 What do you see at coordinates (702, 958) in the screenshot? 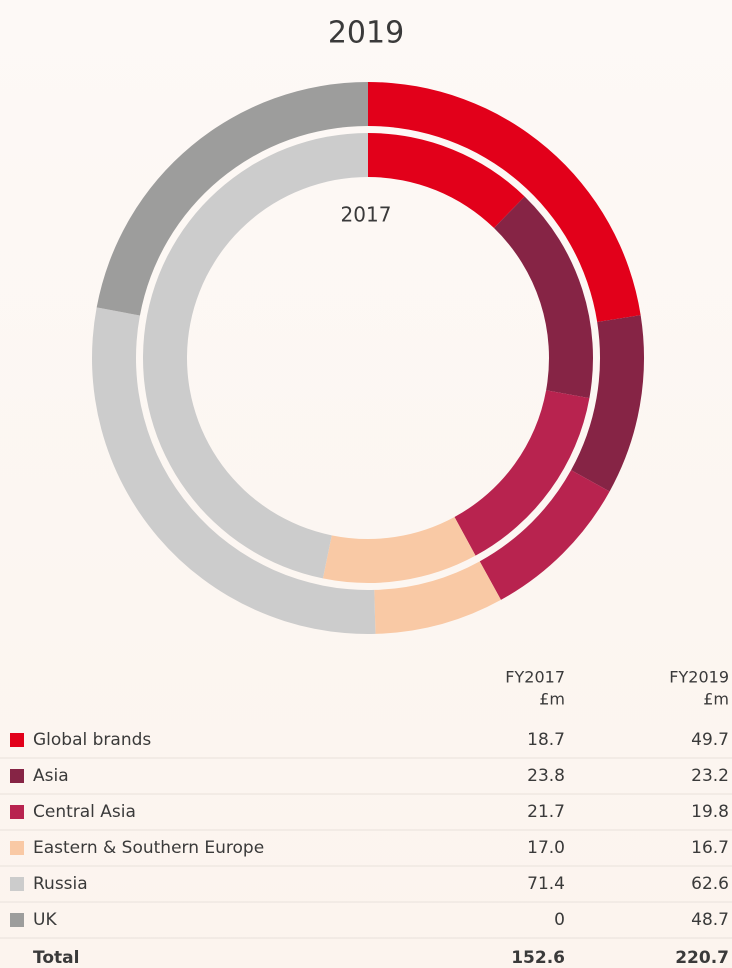
I see `total-value: 220.7` at bounding box center [702, 958].